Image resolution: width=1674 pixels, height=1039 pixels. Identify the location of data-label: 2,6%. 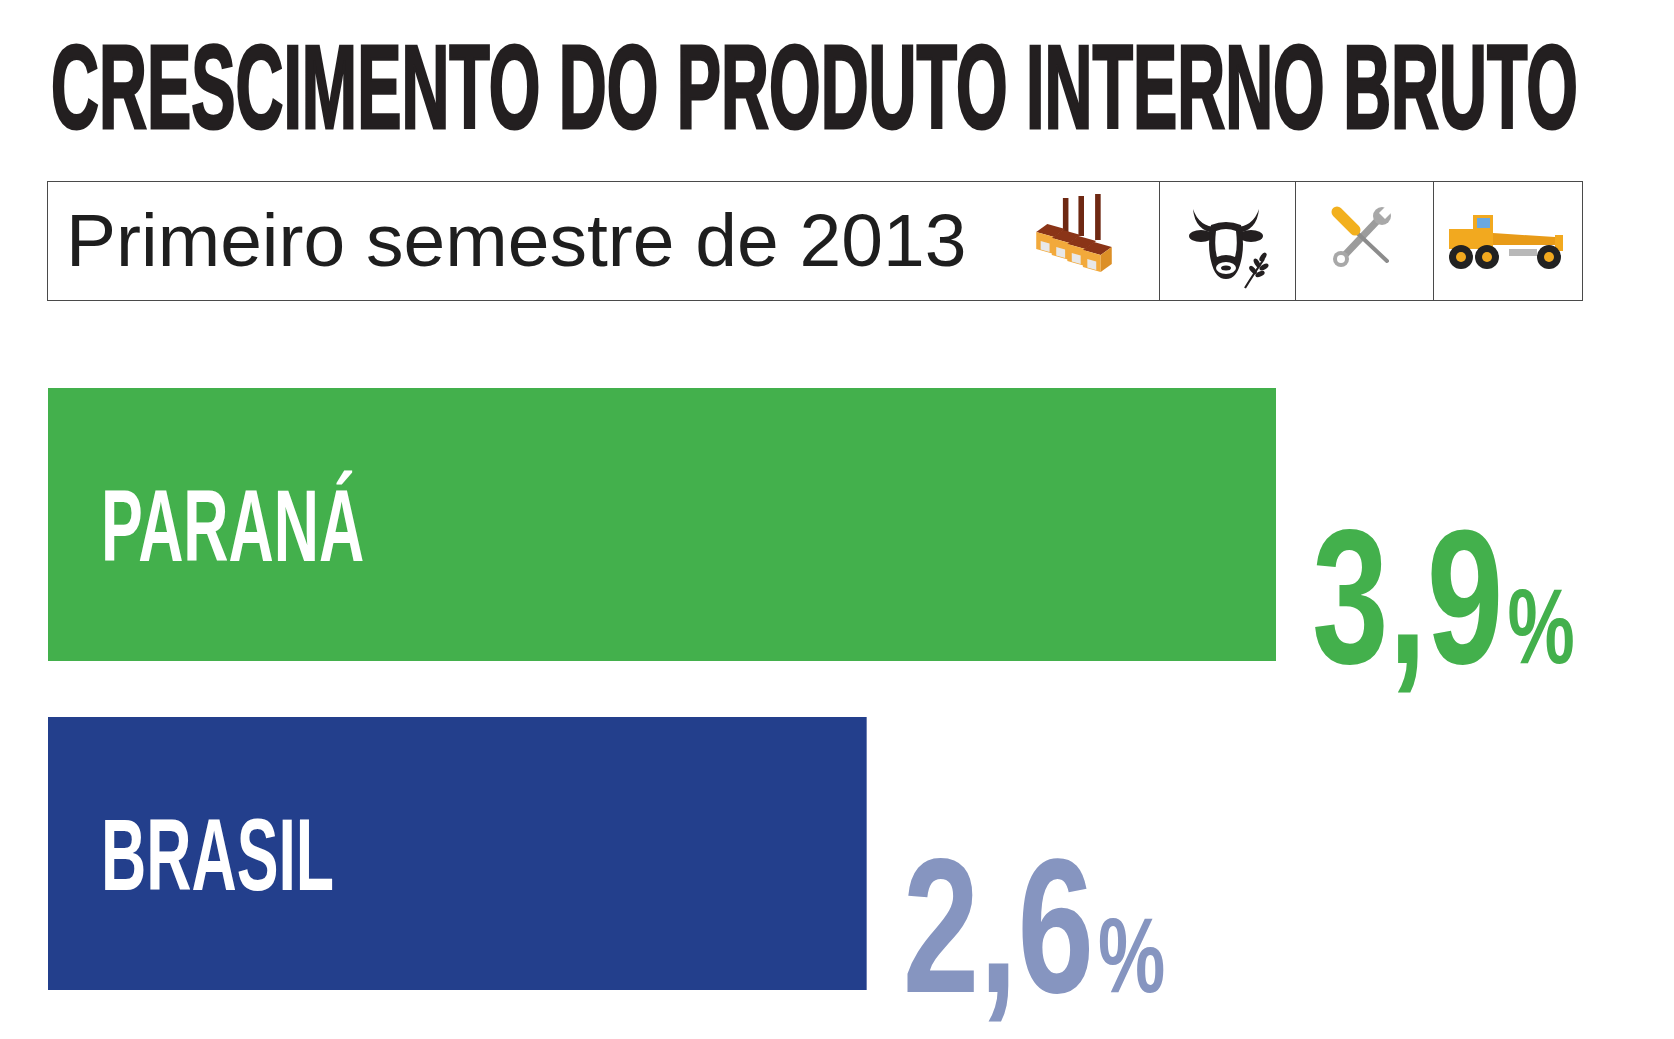
(1034, 925).